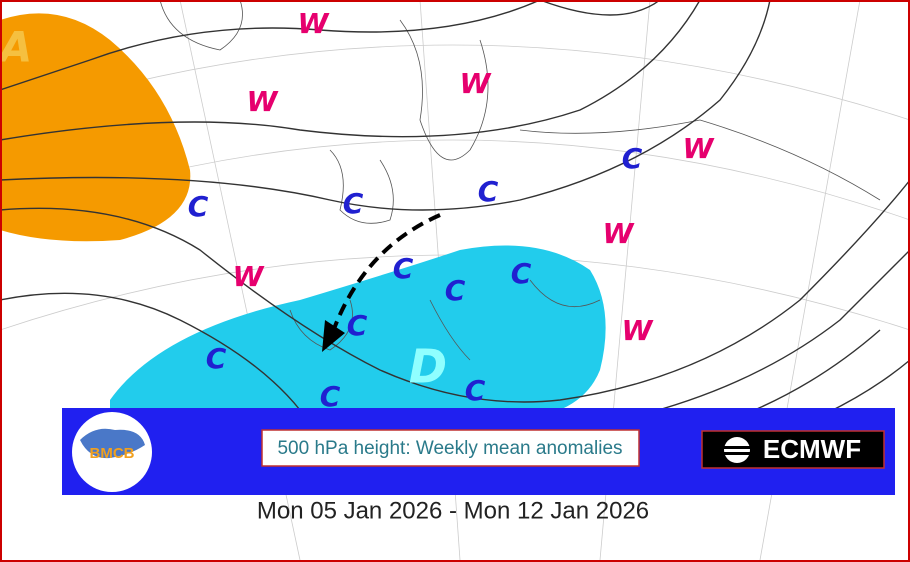 The image size is (910, 562). I want to click on brand-text: ECMWF, so click(812, 449).